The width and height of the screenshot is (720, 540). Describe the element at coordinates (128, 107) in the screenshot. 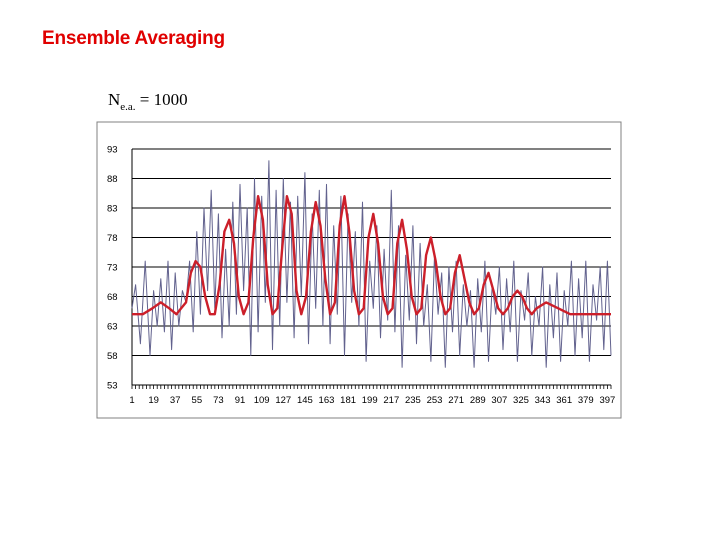

I see `ensemble-count-subscript: e.a.` at that location.